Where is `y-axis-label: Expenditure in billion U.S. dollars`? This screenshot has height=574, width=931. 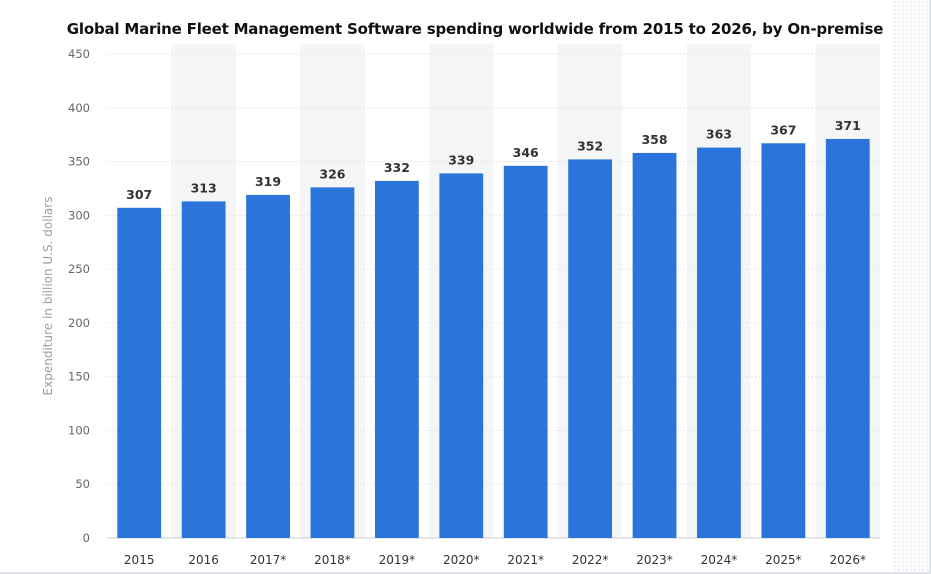
y-axis-label: Expenditure in billion U.S. dollars is located at coordinates (48, 296).